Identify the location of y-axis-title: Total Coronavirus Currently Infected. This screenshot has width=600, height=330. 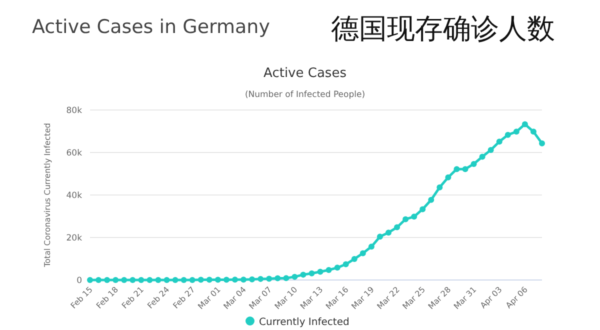
(47, 195).